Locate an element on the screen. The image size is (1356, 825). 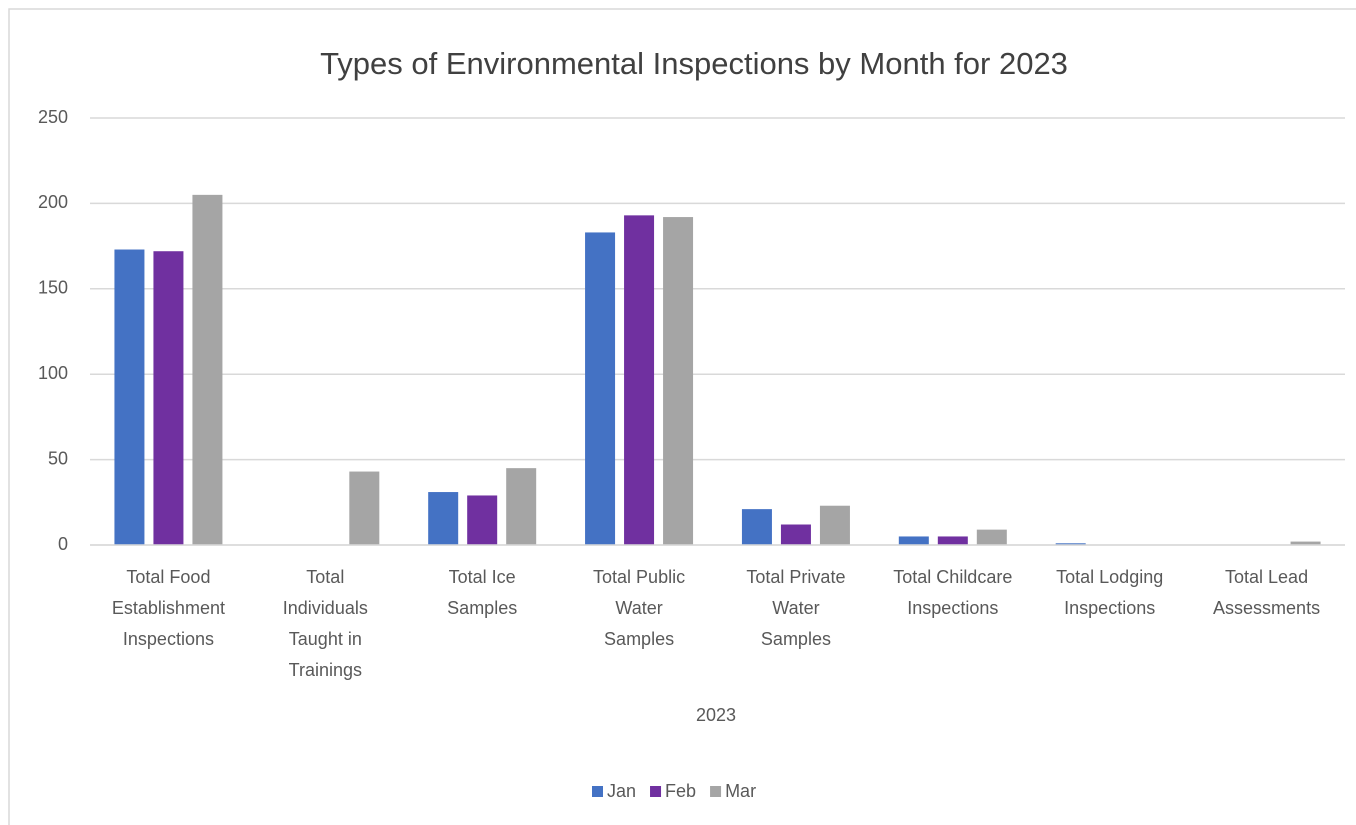
x-tick-label: Total Ice Samples is located at coordinates (482, 592).